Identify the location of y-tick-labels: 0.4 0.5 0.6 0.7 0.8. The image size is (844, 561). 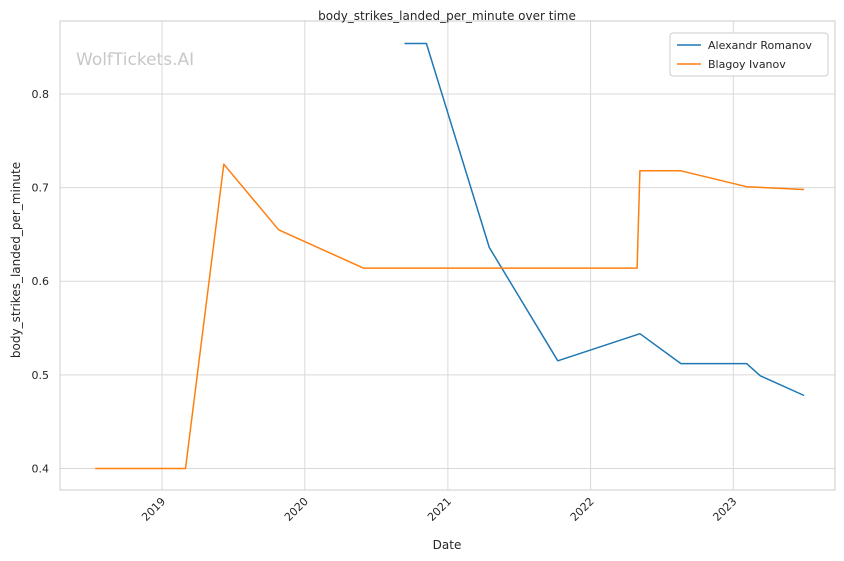
(41, 281).